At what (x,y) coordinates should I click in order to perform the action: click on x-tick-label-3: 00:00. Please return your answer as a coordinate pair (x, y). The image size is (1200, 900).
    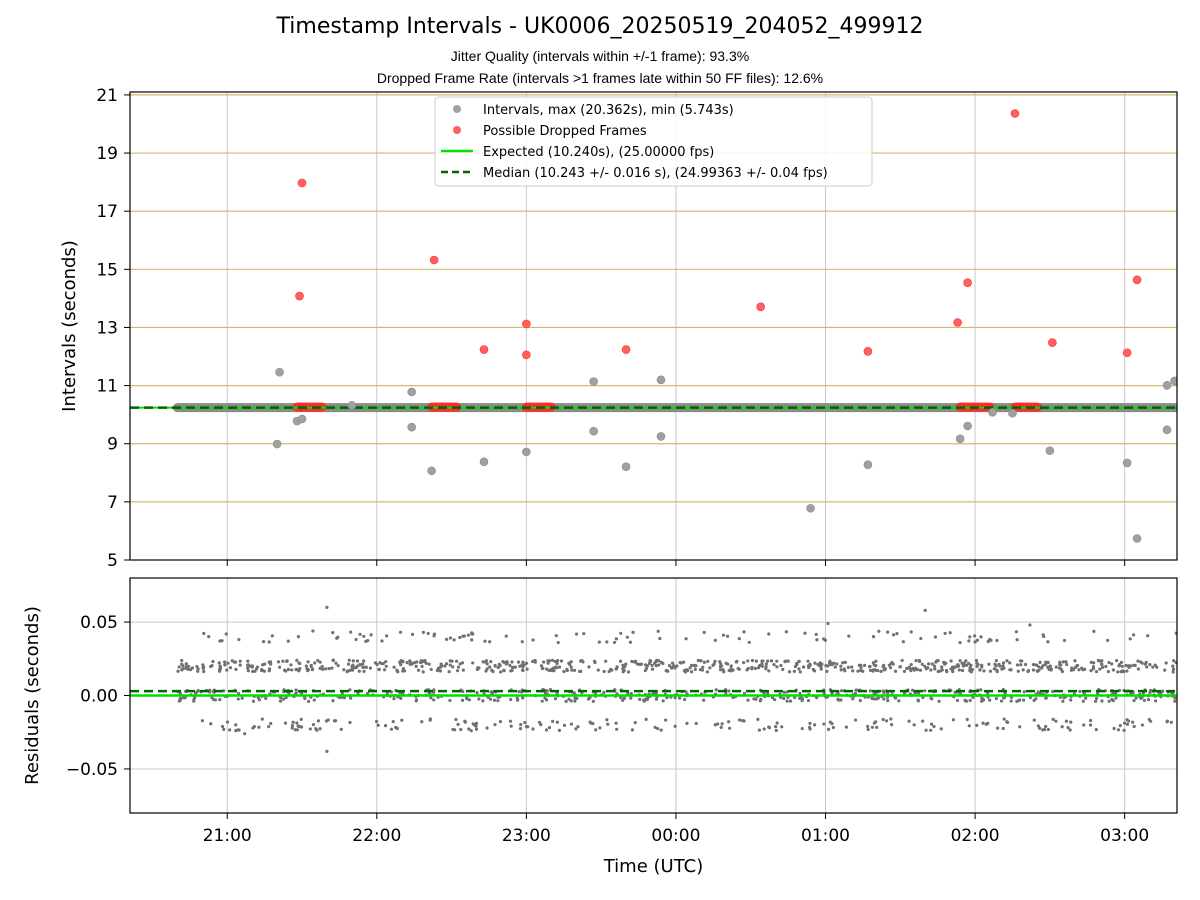
    Looking at the image, I should click on (675, 836).